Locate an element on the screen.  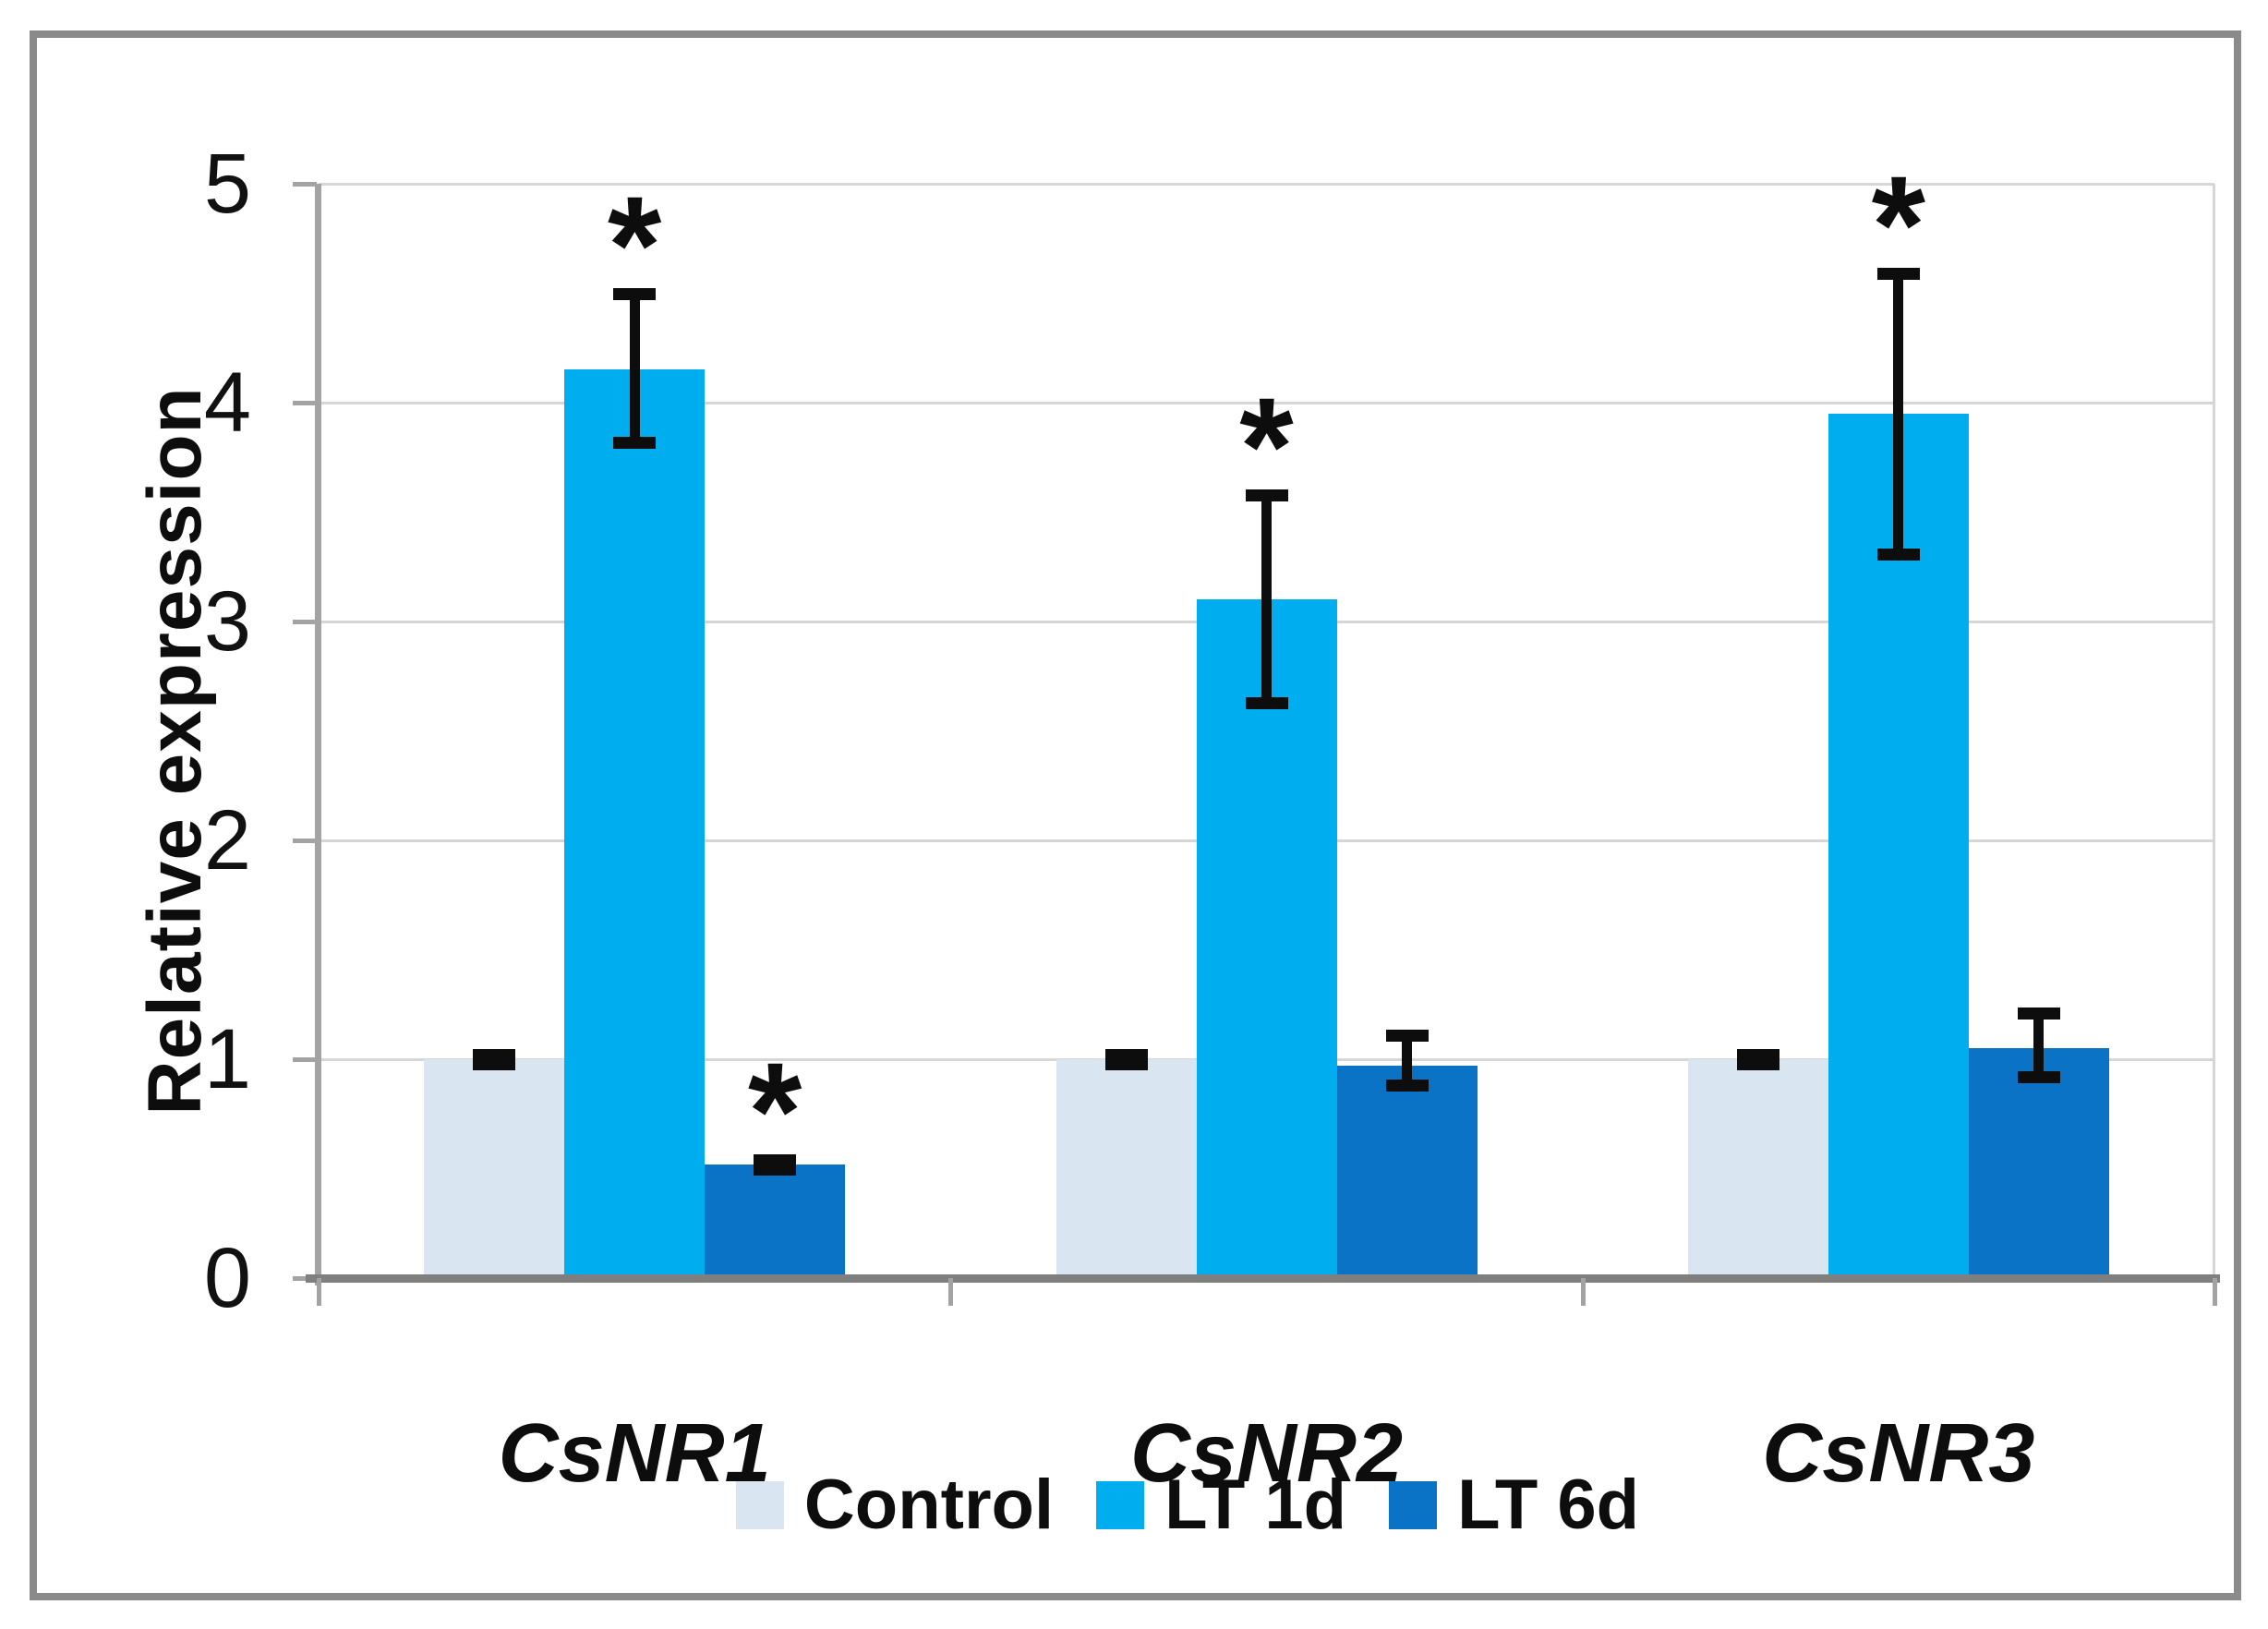
legend: Control LT 1d LT 6d is located at coordinates (1161, 1505).